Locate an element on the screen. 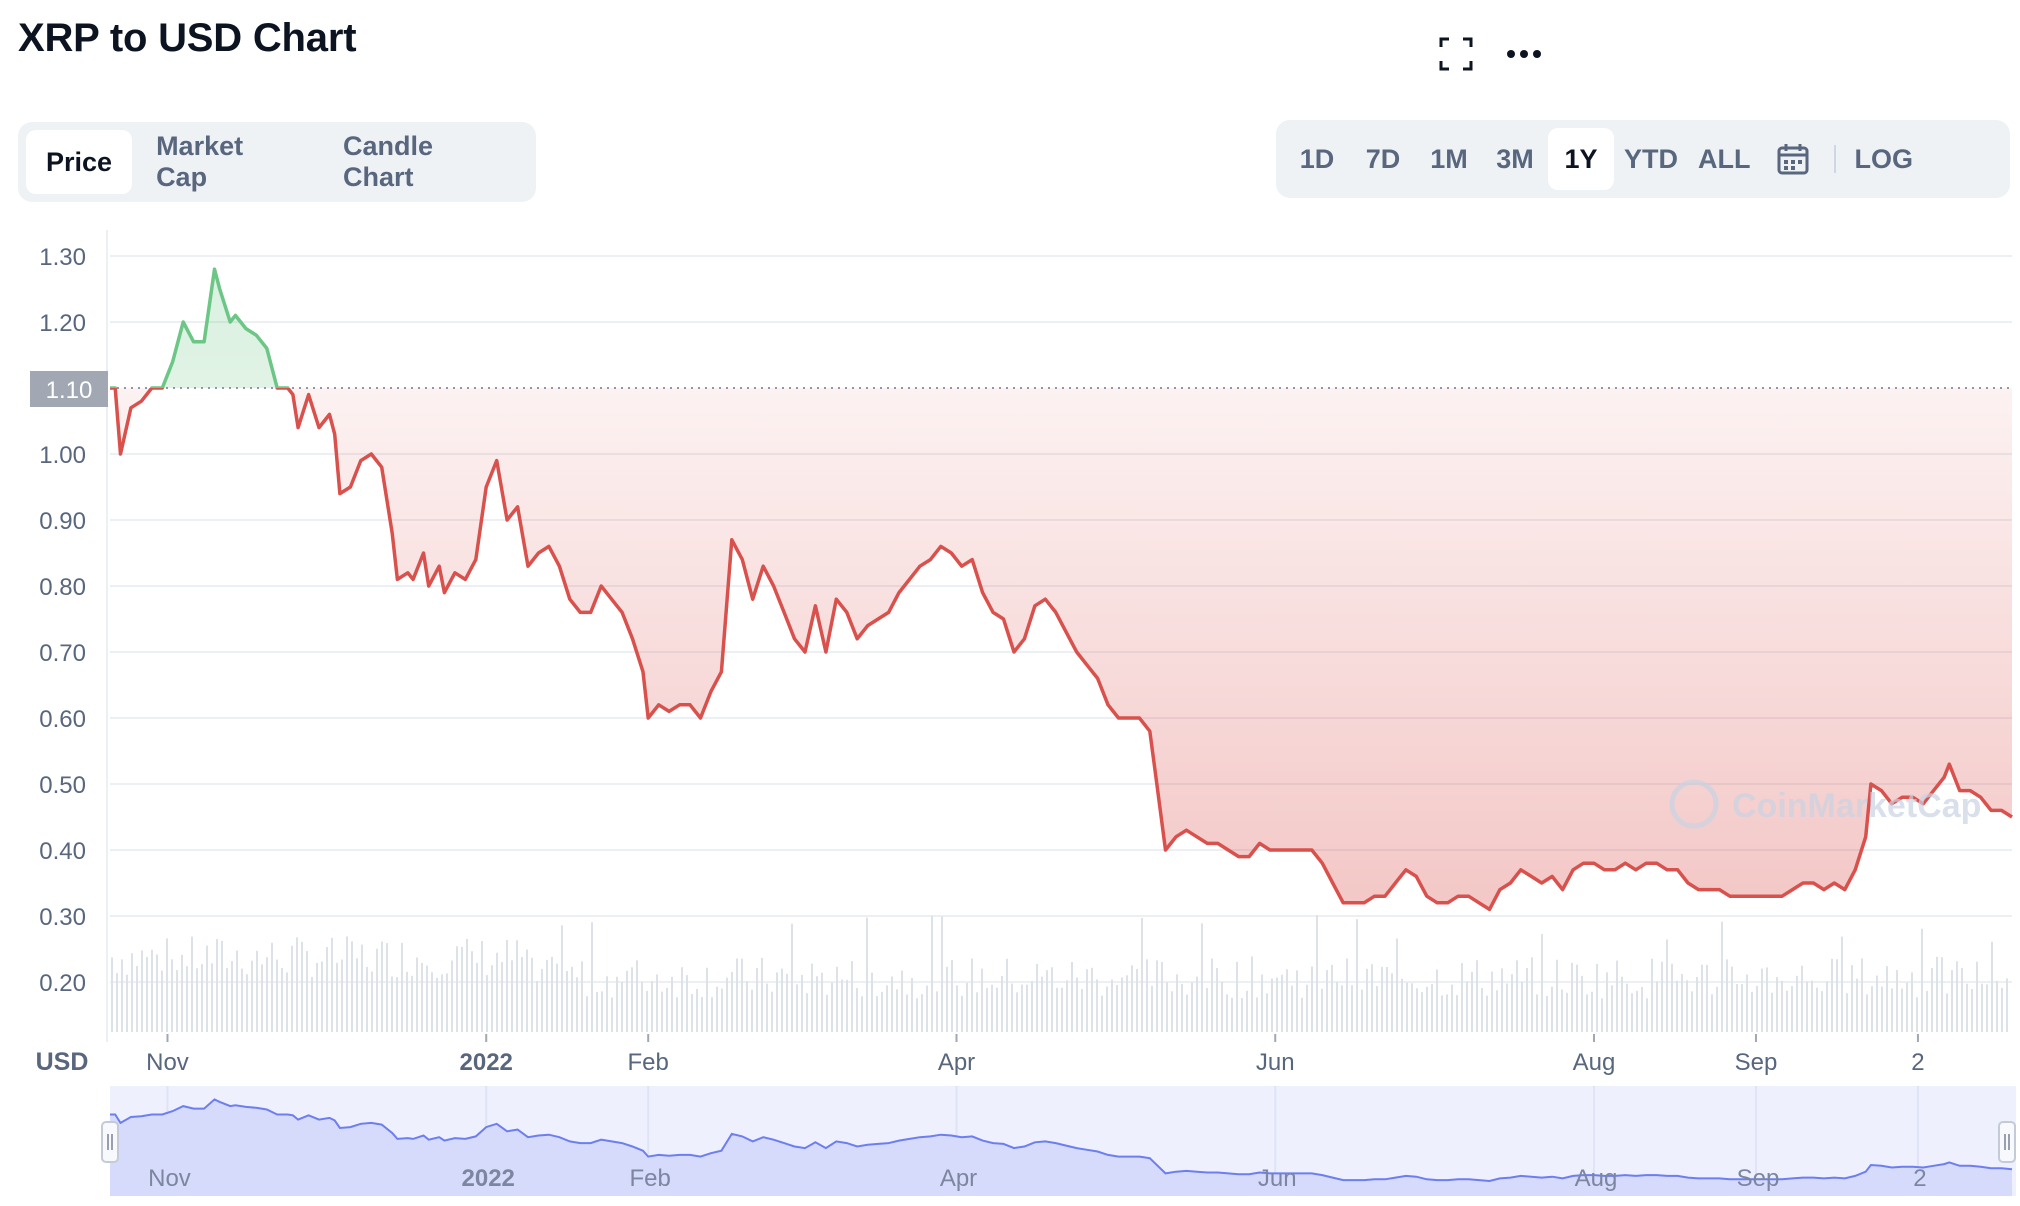 This screenshot has height=1206, width=2020. navigator-x-labels: Nov 2022 Feb Apr Jun Aug Sep 2 is located at coordinates (1037, 1178).